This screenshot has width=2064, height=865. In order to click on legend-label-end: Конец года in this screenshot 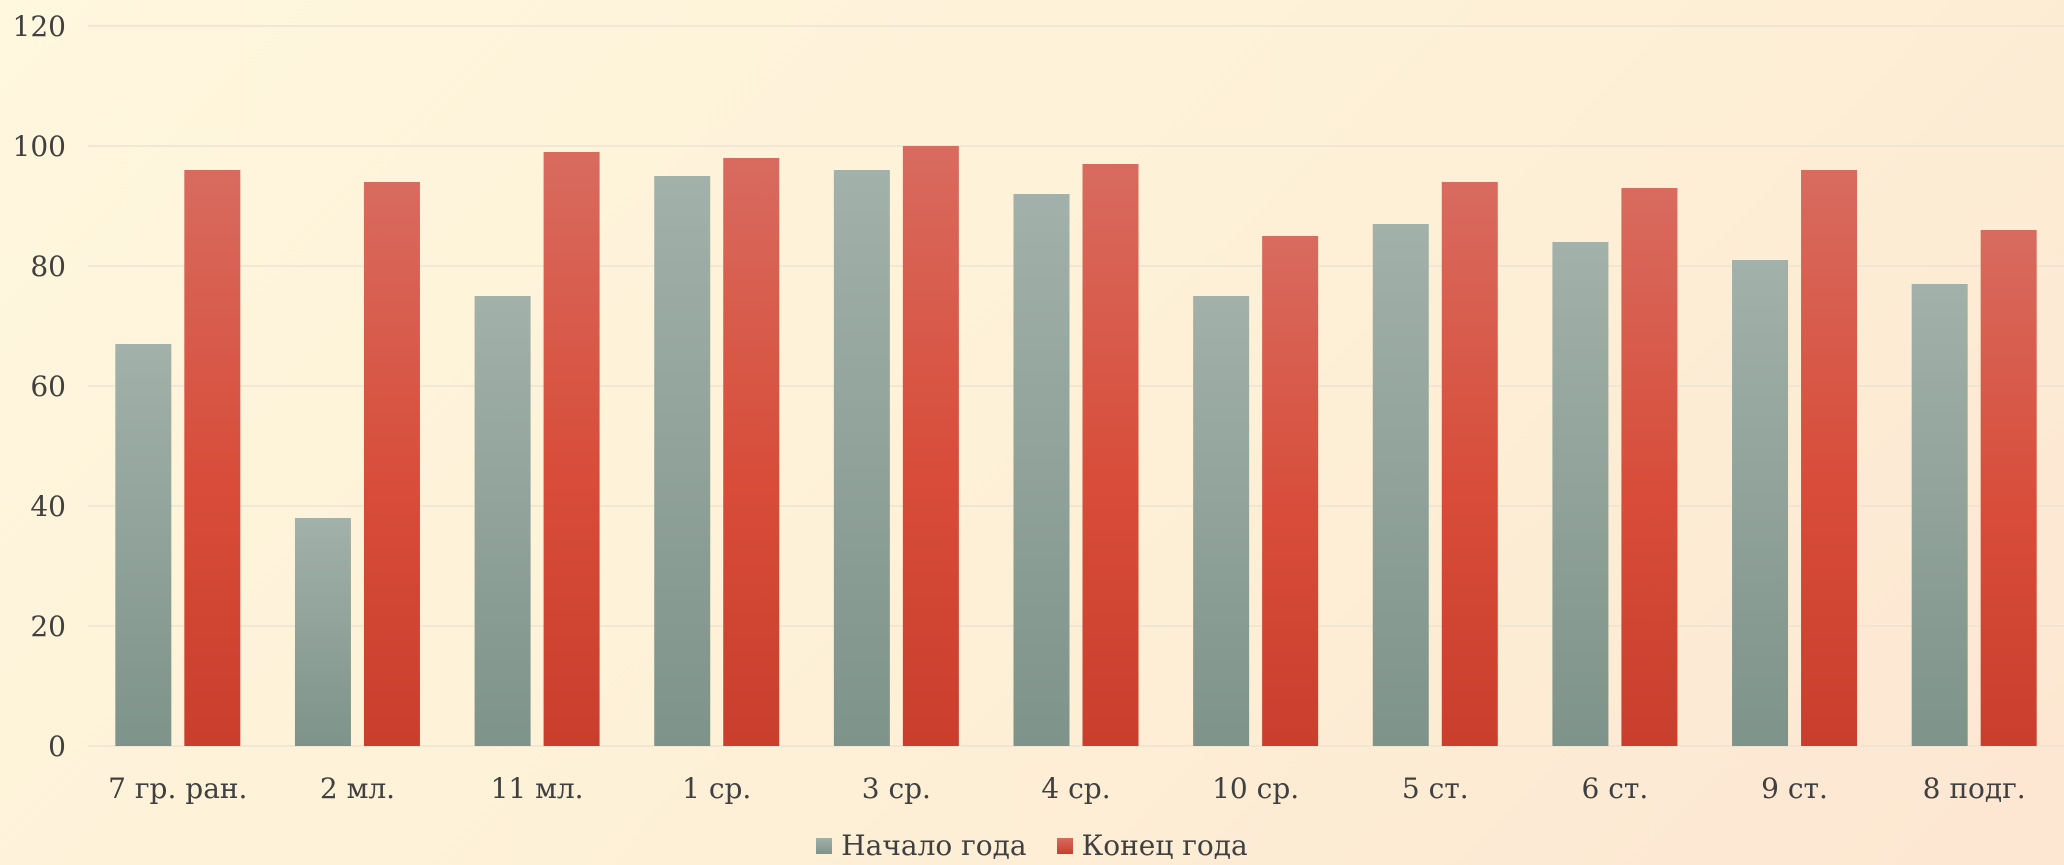, I will do `click(1164, 845)`.